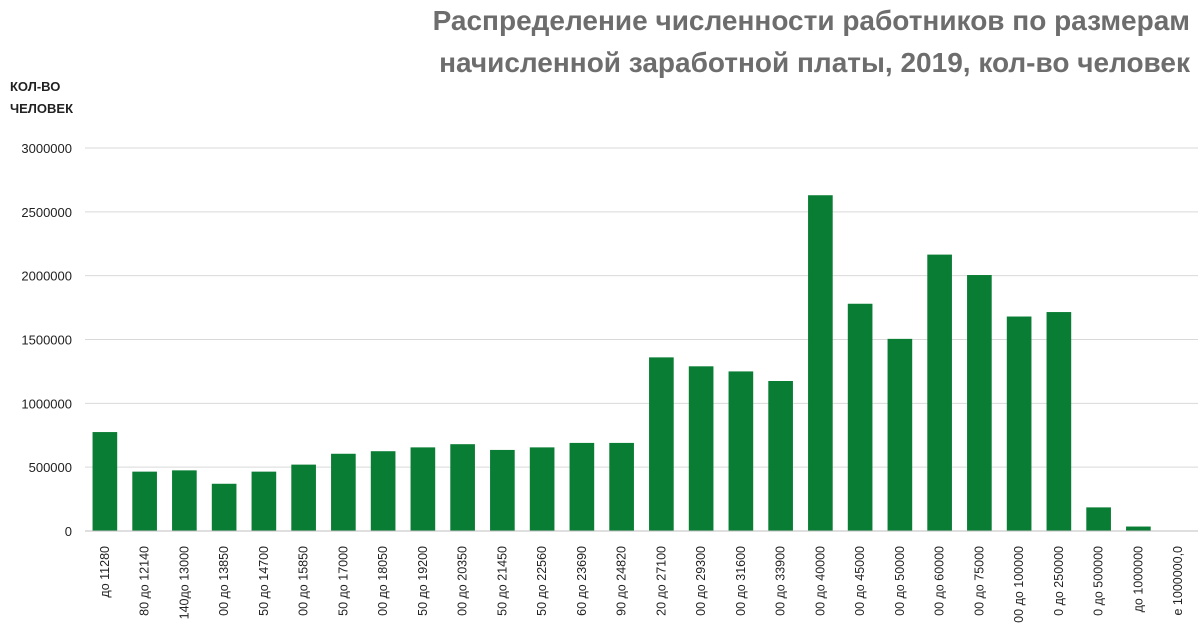  What do you see at coordinates (184, 582) in the screenshot?
I see `x-tick-label: 140до 13000` at bounding box center [184, 582].